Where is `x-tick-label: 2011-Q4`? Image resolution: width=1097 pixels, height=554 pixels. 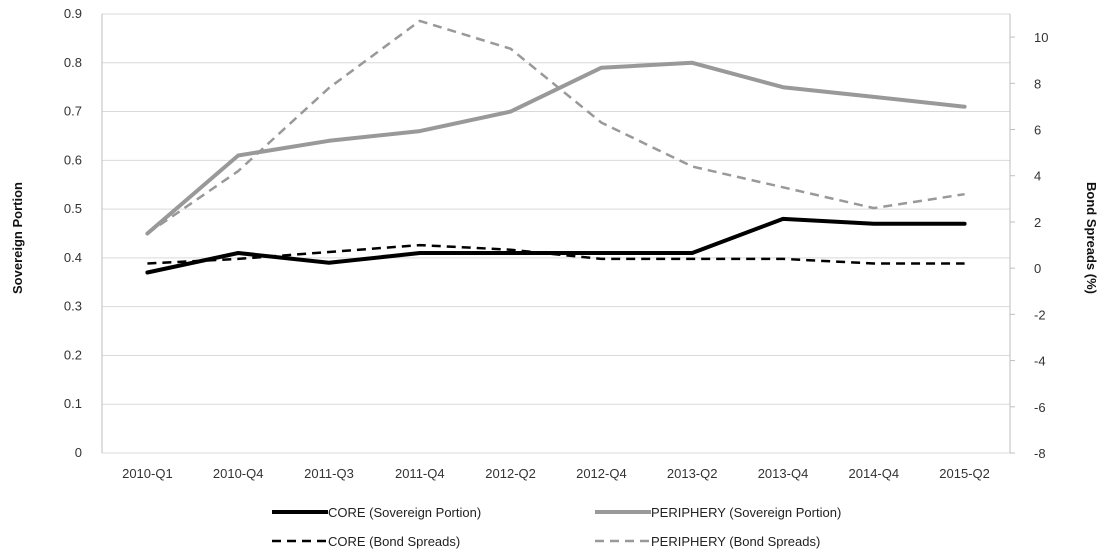
x-tick-label: 2011-Q4 is located at coordinates (420, 473).